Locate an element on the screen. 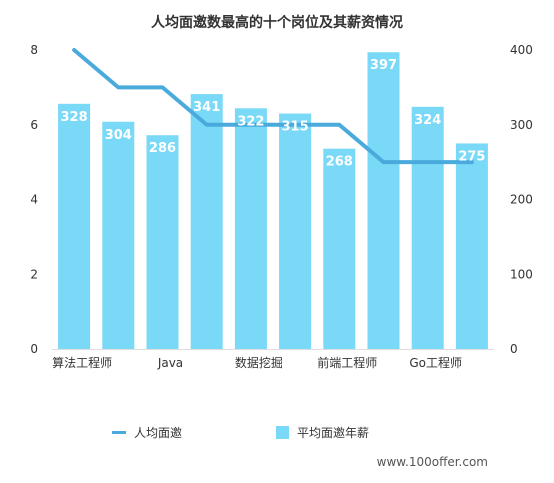 This screenshot has height=483, width=554. x-tick-label: 算法工程师 is located at coordinates (82, 362).